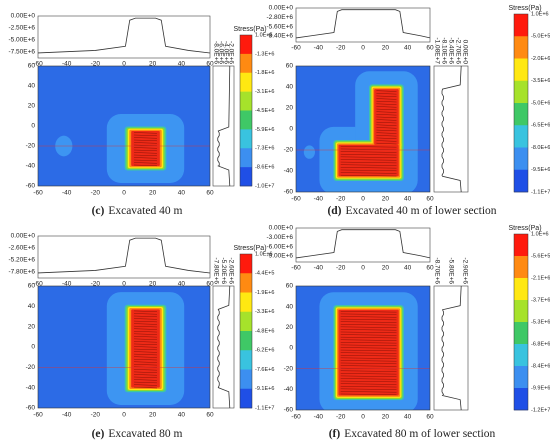 The height and width of the screenshot is (444, 550). Describe the element at coordinates (96, 284) in the screenshot. I see `profile-x-label: -20` at that location.